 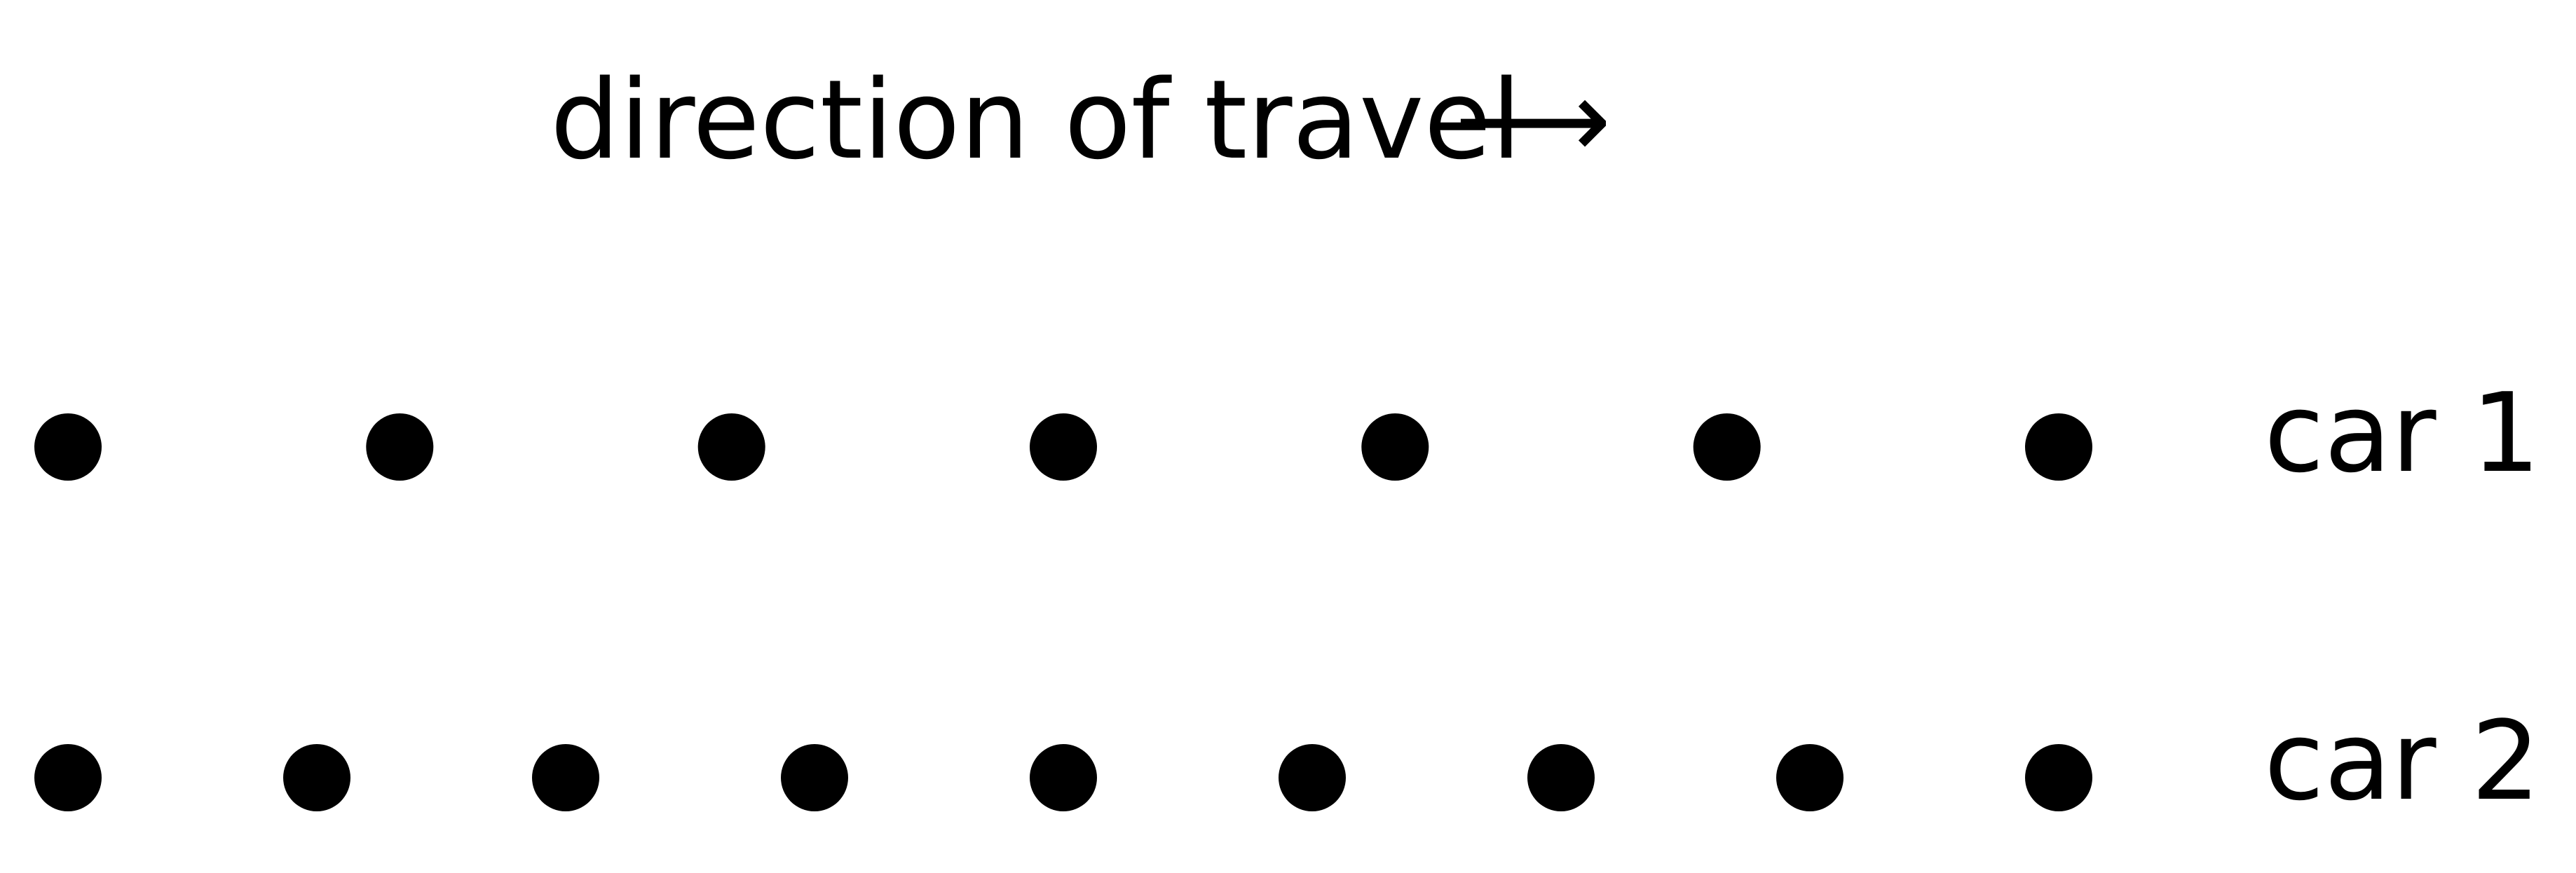 I want to click on car-1-row: car 1, so click(x=1287, y=433).